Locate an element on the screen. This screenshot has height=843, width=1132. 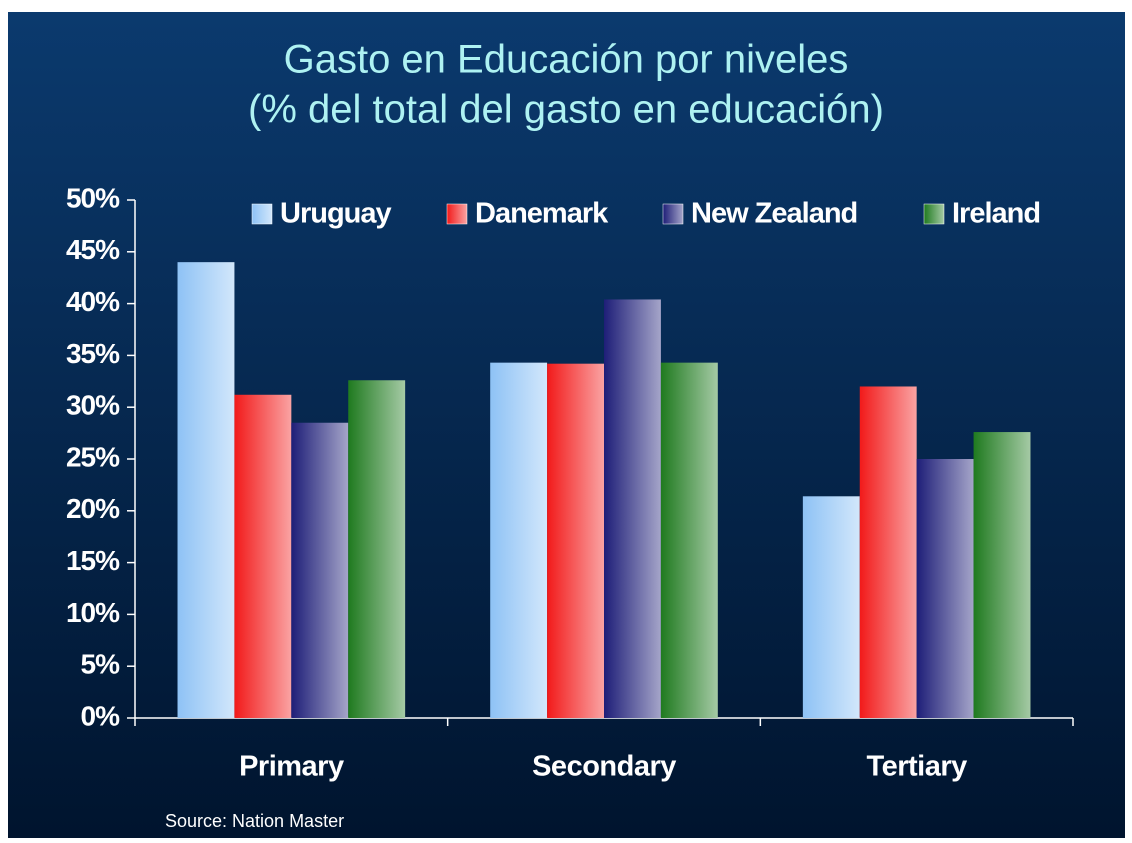
y-tick-label: 0% is located at coordinates (101, 715).